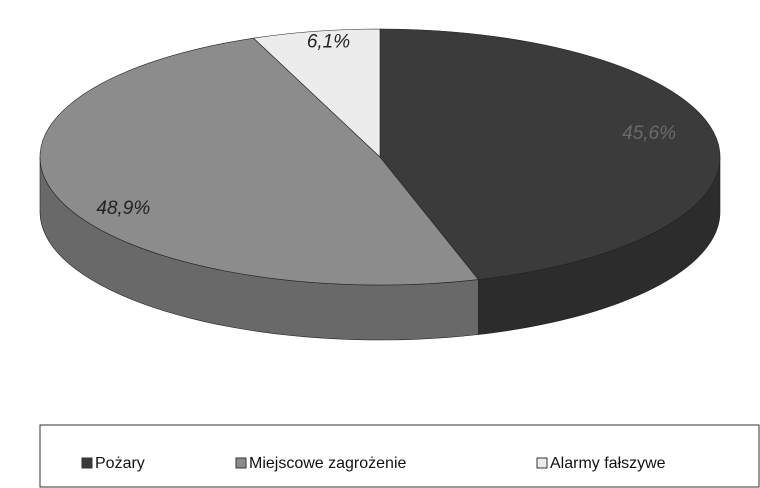 Image resolution: width=760 pixels, height=488 pixels. I want to click on legend-label: Alarmy fałszywe, so click(608, 463).